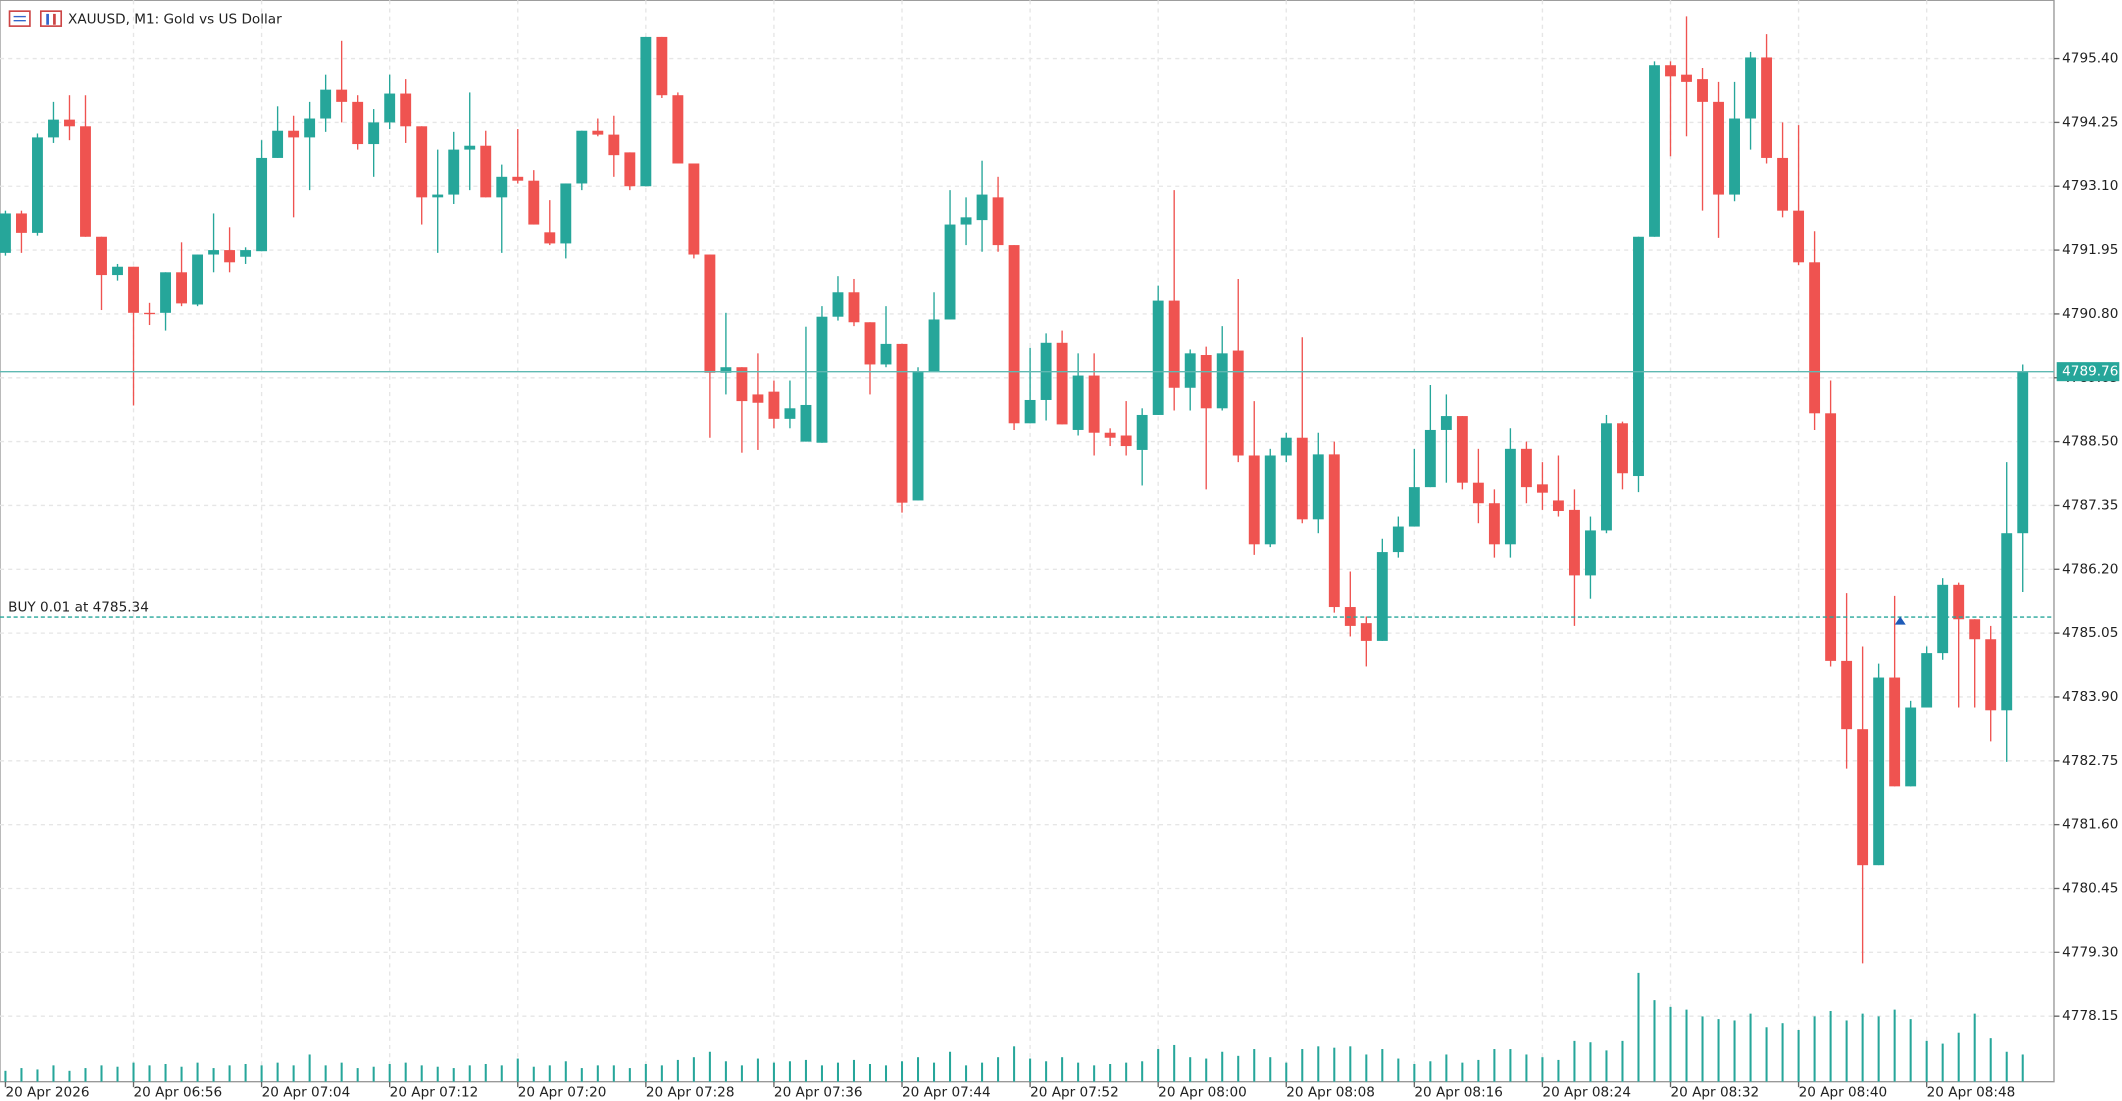  Describe the element at coordinates (2090, 952) in the screenshot. I see `y-tick-label: 4779.30` at that location.